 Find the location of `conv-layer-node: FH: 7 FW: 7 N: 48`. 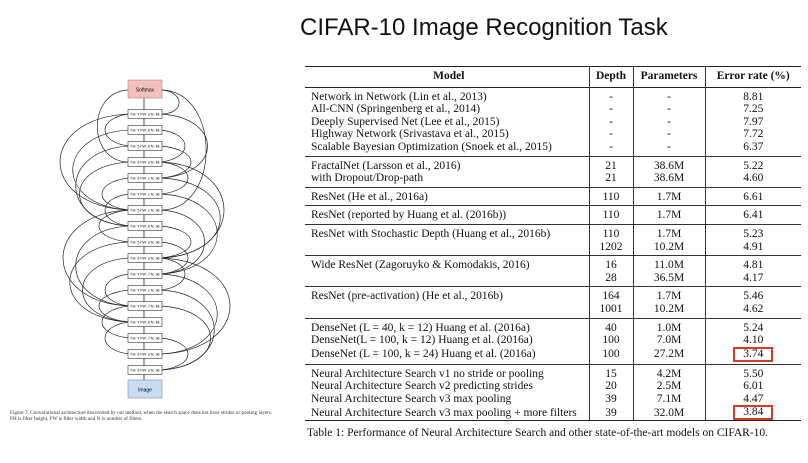

conv-layer-node: FH: 7 FW: 7 N: 48 is located at coordinates (145, 306).